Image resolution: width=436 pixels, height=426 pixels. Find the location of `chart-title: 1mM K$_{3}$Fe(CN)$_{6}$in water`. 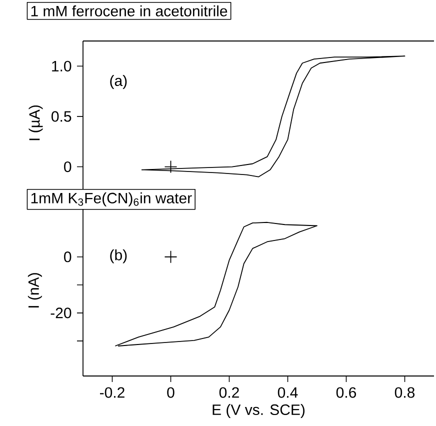

chart-title: 1mM K$_{3}$Fe(CN)$_{6}$in water is located at coordinates (111, 199).